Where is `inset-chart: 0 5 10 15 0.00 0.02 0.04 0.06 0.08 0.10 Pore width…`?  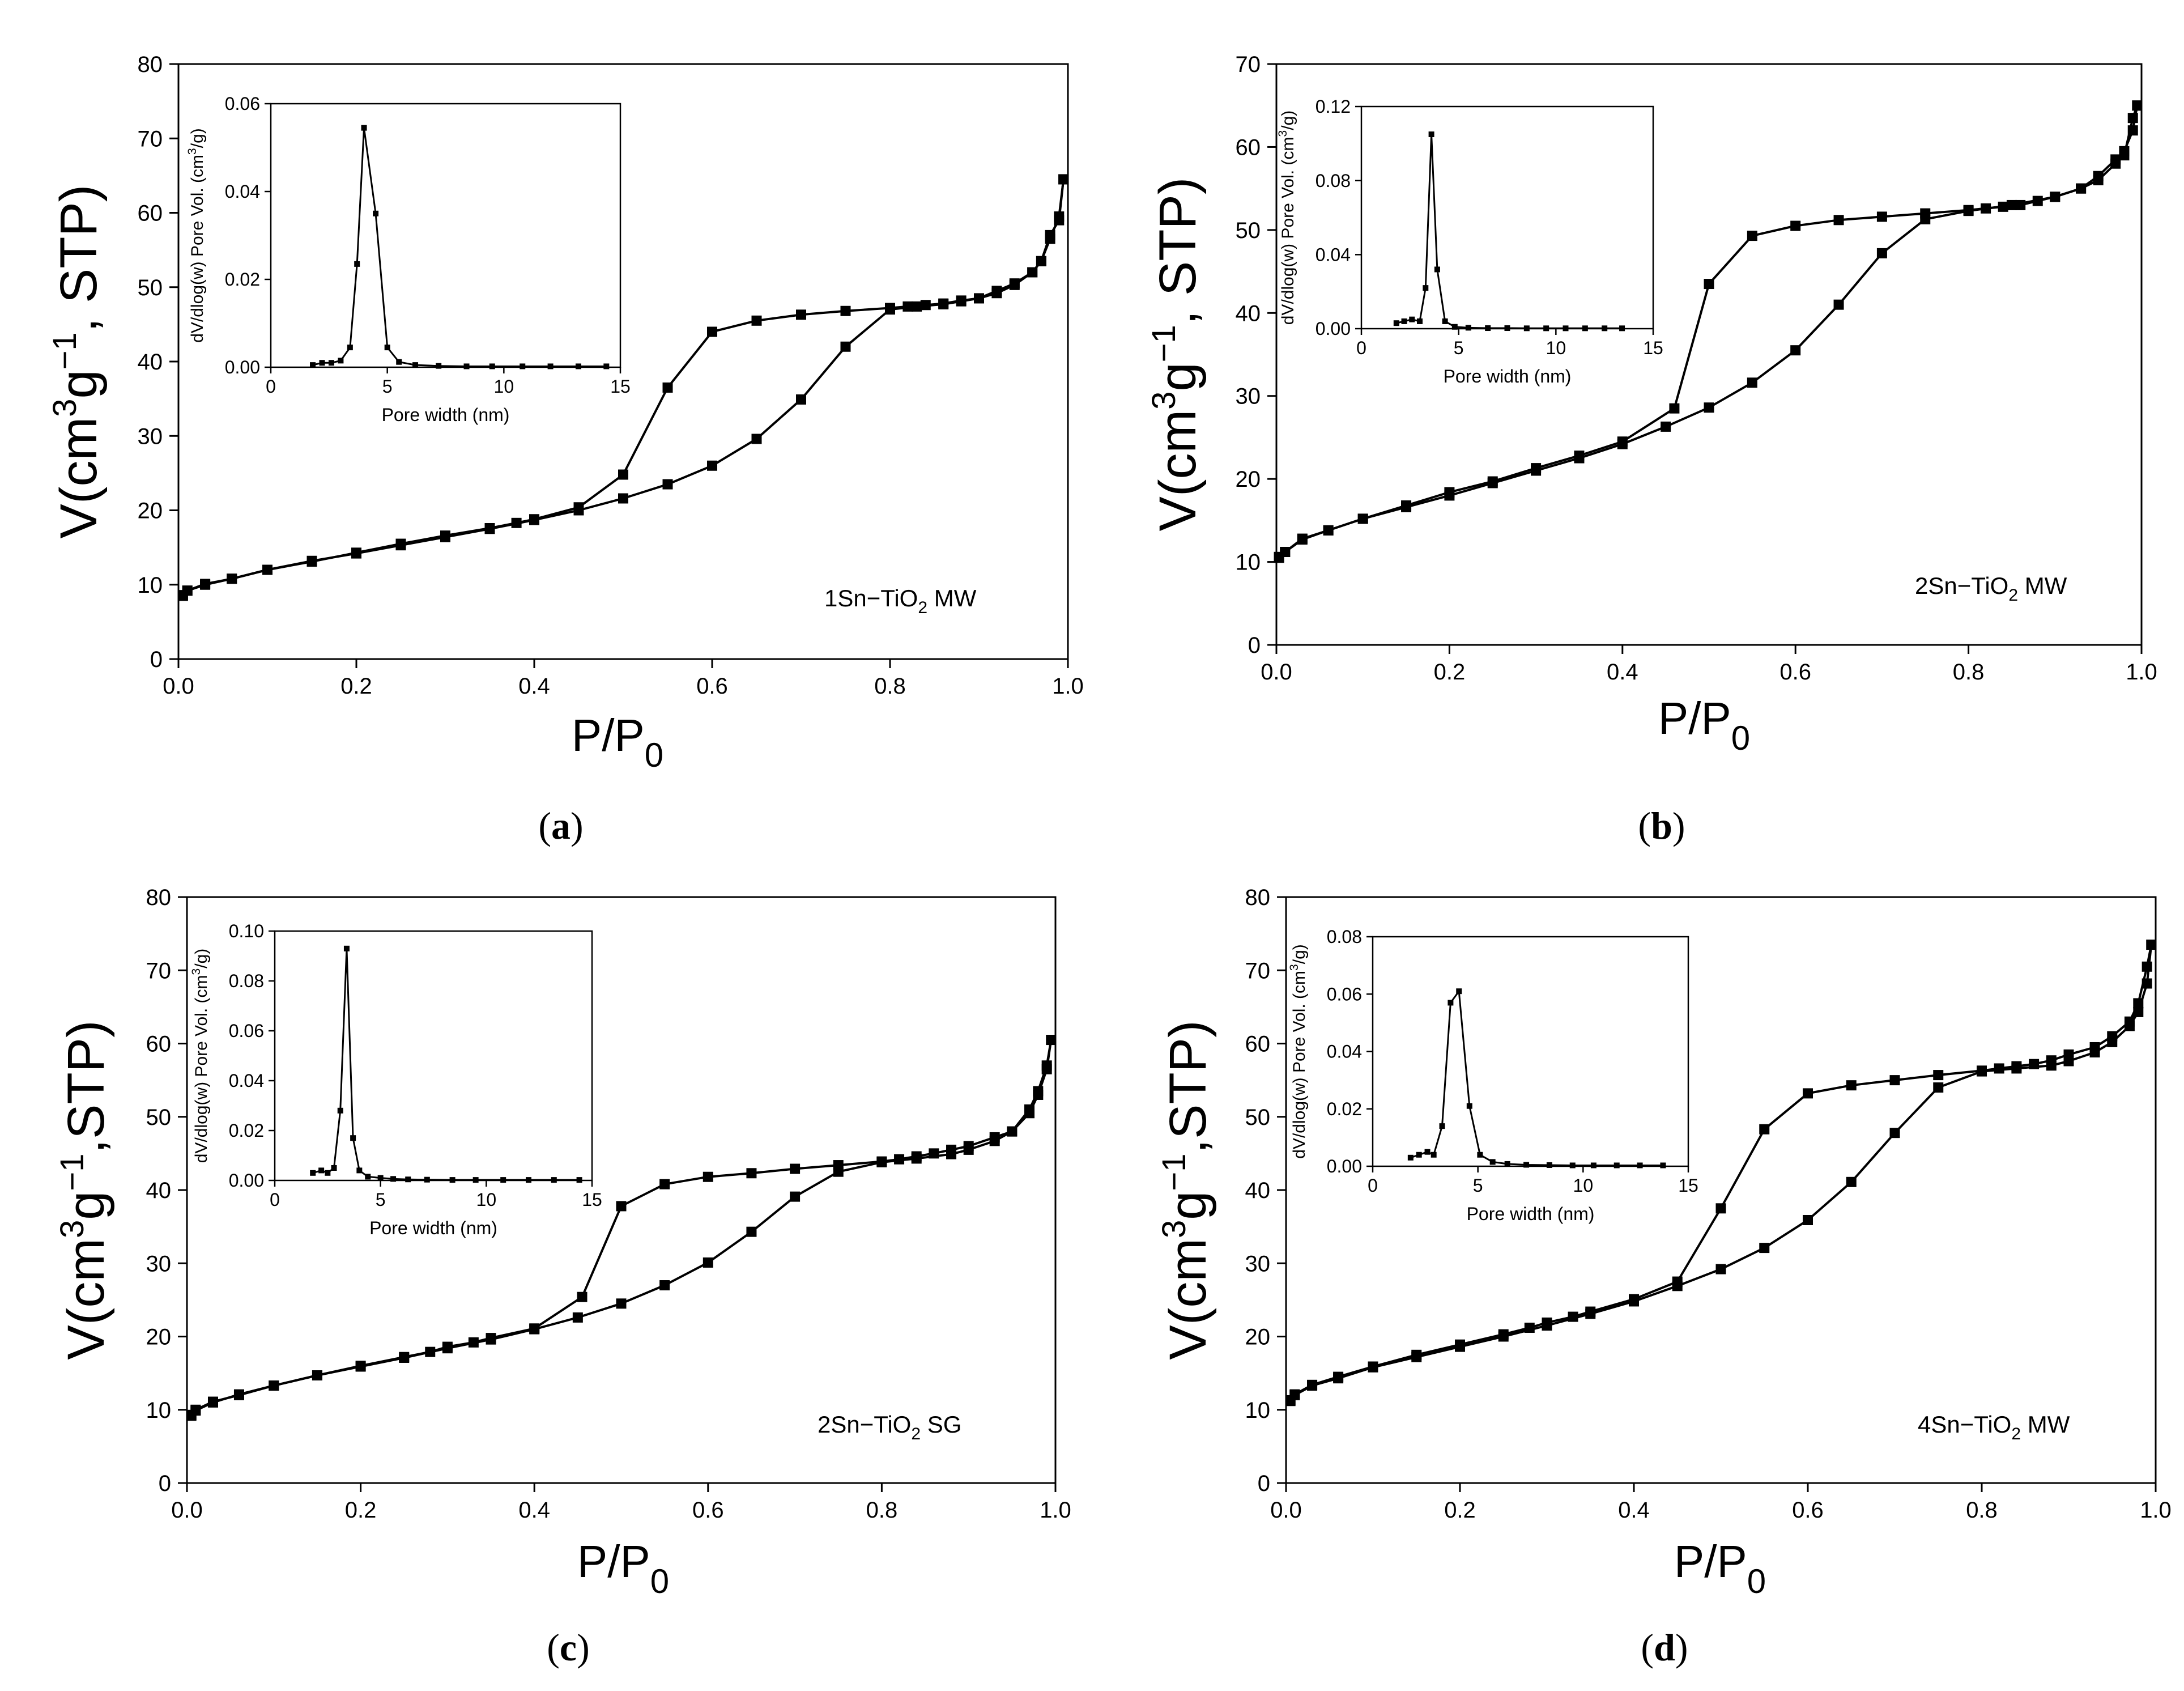
inset-chart: 0 5 10 15 0.00 0.02 0.04 0.06 0.08 0.10 Pore width… is located at coordinates (396, 1079).